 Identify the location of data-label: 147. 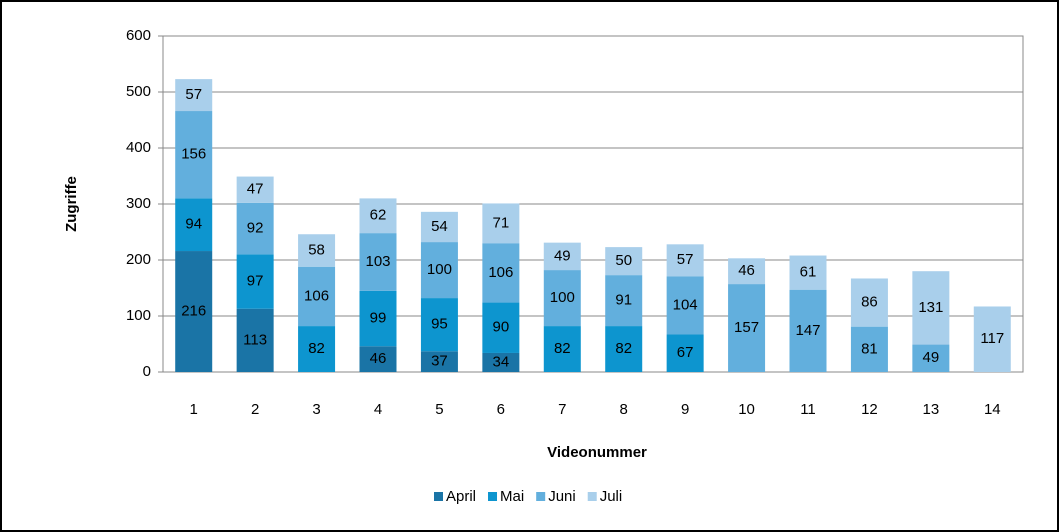
(807, 330).